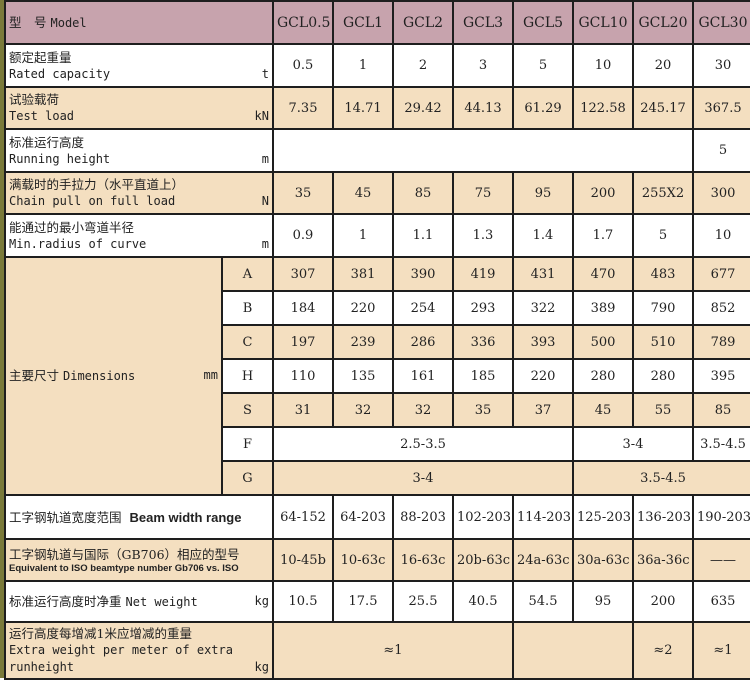 The image size is (750, 680). Describe the element at coordinates (139, 235) in the screenshot. I see `label: 能通过的最小弯道半径 Min.radius of curve m` at that location.